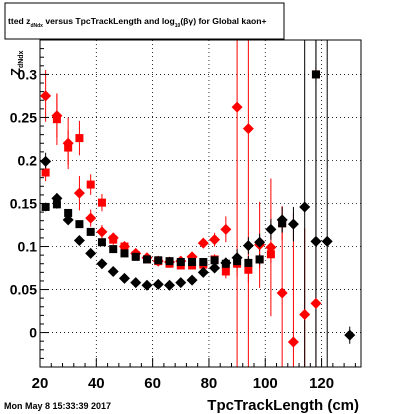 This screenshot has width=400, height=414. I want to click on y-tick-label: 0.2, so click(28, 160).